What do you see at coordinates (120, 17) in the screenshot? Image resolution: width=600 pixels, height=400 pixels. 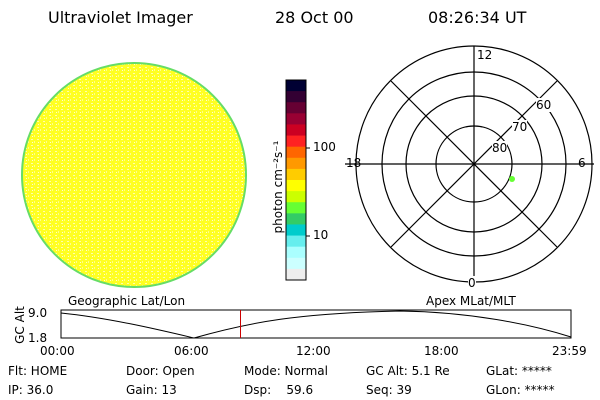 I see `instrument-title: Ultraviolet Imager` at bounding box center [120, 17].